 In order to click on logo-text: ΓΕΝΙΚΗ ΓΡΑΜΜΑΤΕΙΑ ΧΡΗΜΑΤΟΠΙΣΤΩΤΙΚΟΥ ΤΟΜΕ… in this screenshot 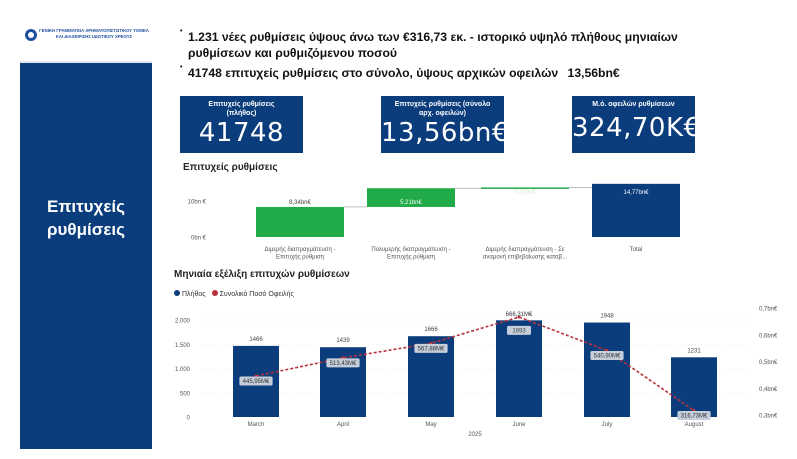, I will do `click(94, 33)`.